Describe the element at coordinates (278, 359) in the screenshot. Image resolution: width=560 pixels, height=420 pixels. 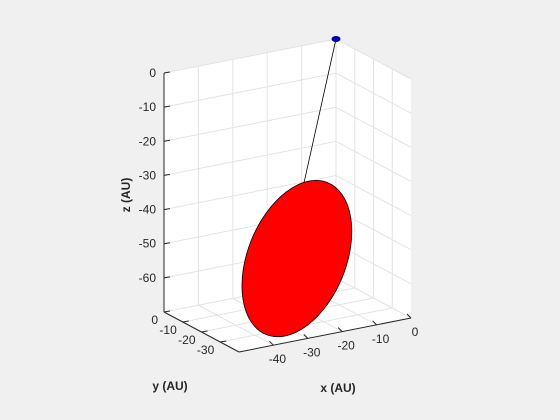
I see `x-tick-label: -40` at that location.